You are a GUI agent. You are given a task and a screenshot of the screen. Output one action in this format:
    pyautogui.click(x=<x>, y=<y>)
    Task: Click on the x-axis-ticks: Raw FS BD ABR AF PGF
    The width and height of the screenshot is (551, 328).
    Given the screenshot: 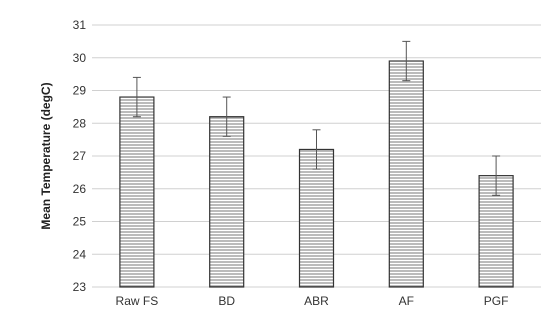 What is the action you would take?
    pyautogui.click(x=312, y=301)
    